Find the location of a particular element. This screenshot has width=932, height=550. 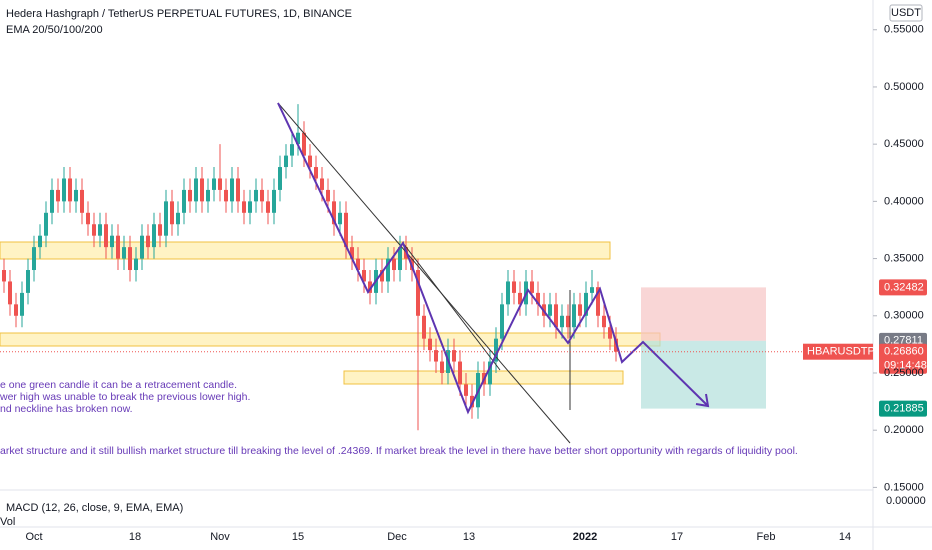

x-tick-label: 15 is located at coordinates (298, 537).